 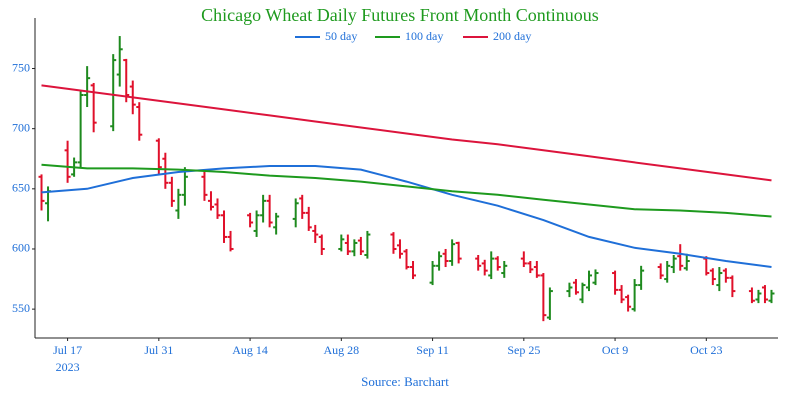 What do you see at coordinates (21, 67) in the screenshot?
I see `y-tick-label: 750` at bounding box center [21, 67].